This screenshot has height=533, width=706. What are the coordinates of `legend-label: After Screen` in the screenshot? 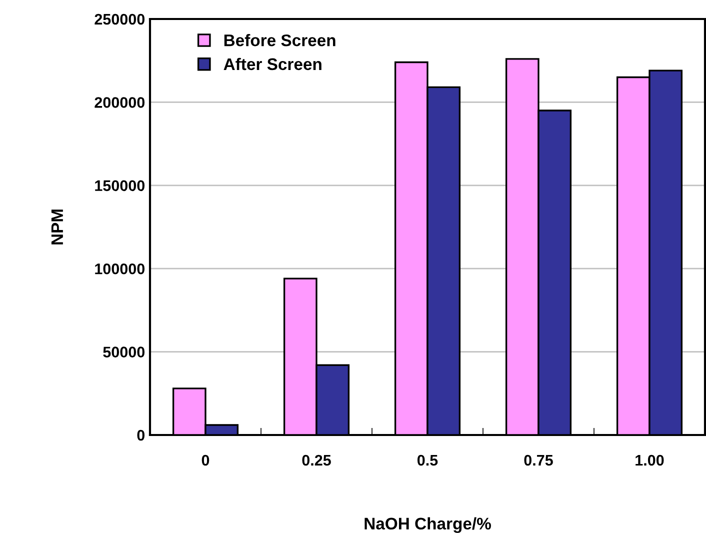 It's located at (273, 64).